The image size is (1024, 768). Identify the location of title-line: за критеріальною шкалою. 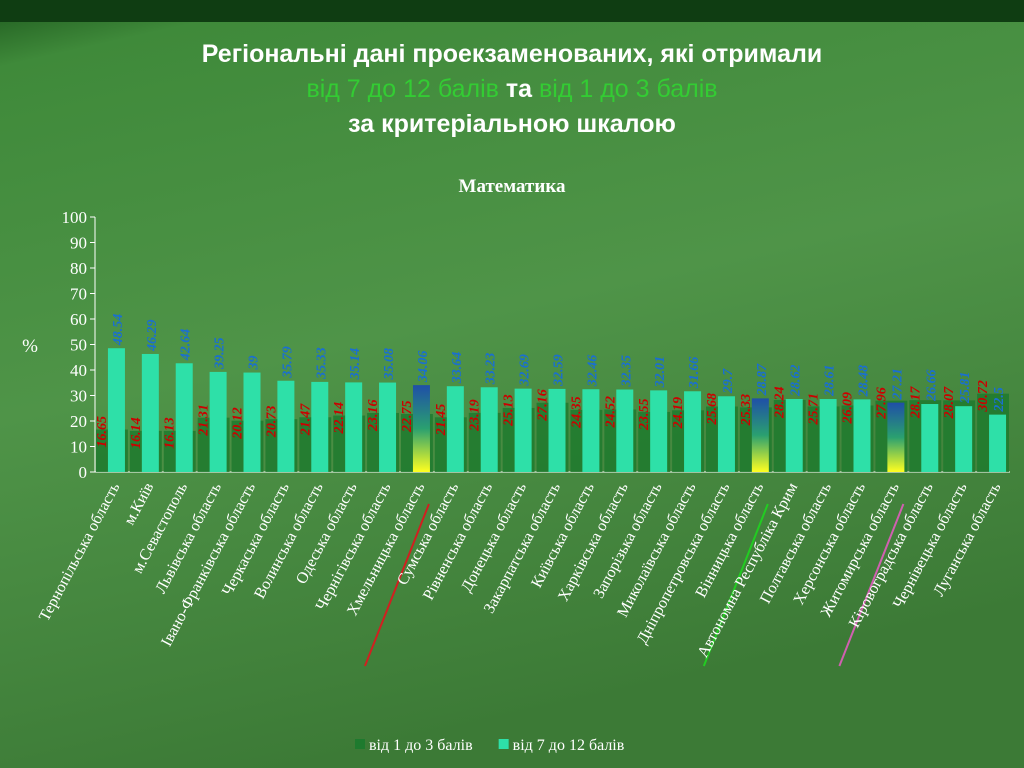
(512, 124).